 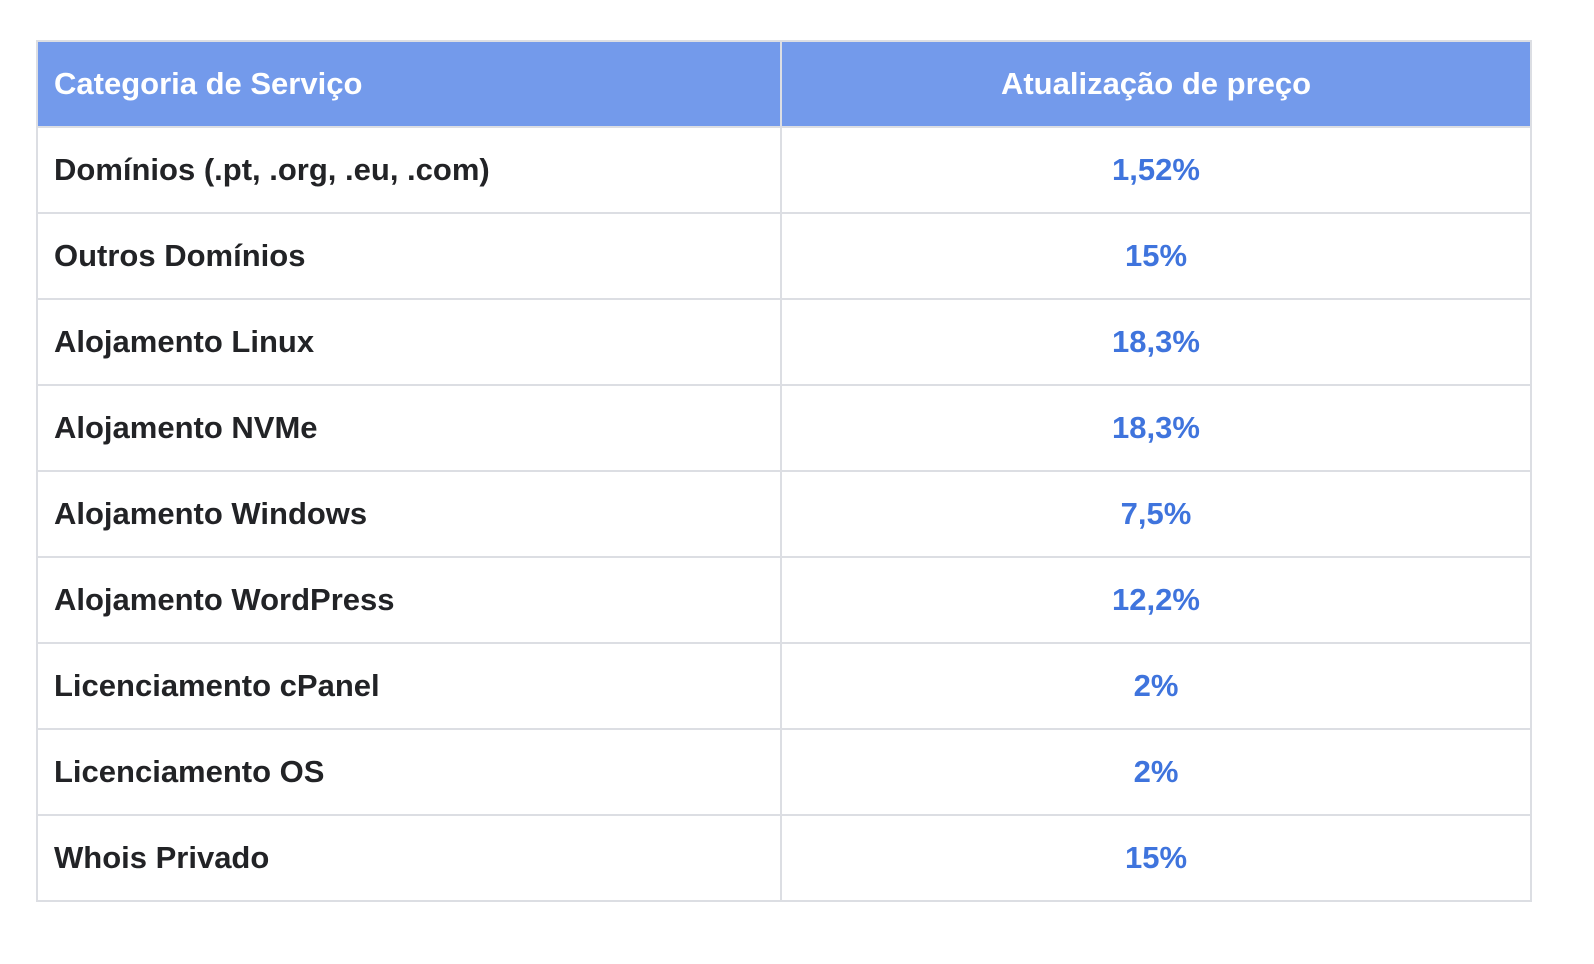 What do you see at coordinates (409, 600) in the screenshot?
I see `row-category: Alojamento WordPress` at bounding box center [409, 600].